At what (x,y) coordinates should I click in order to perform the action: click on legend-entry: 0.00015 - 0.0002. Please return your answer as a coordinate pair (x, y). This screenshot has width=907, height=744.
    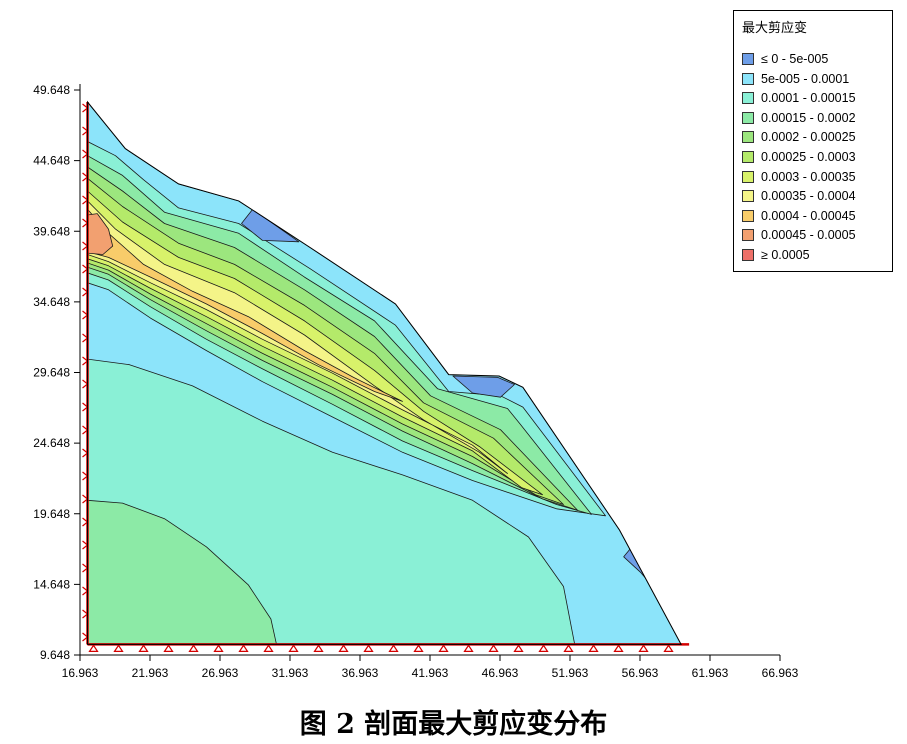
    Looking at the image, I should click on (799, 118).